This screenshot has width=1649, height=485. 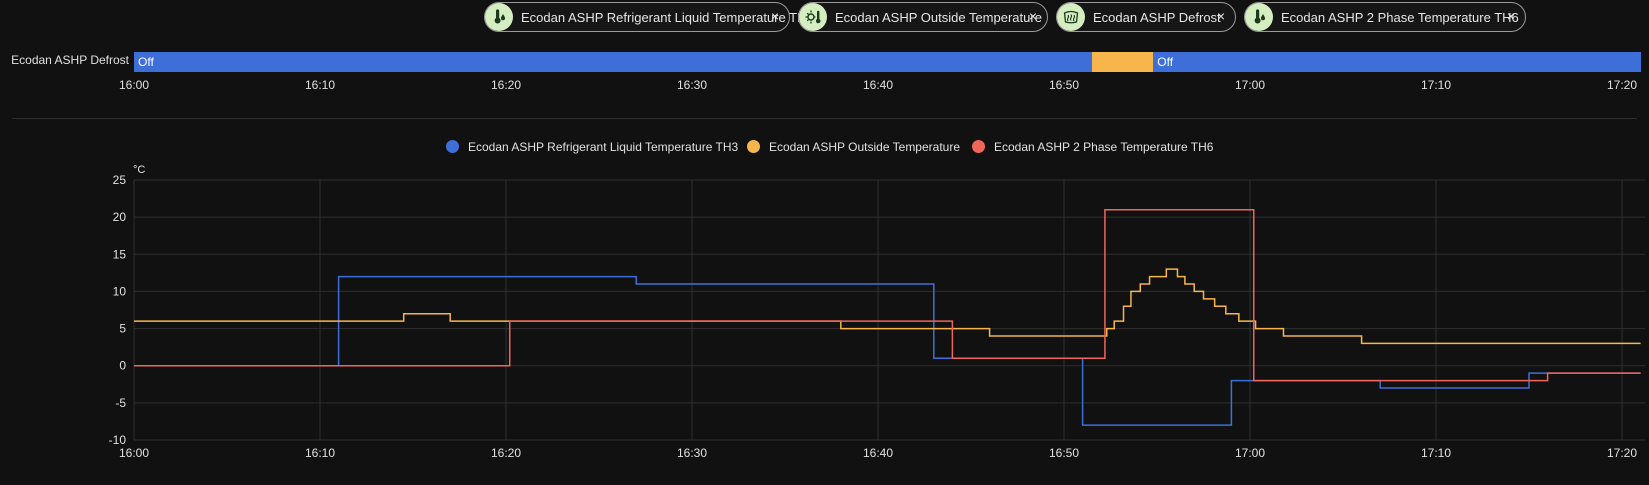 What do you see at coordinates (1400, 17) in the screenshot?
I see `chip-label: Ecodan ASHP 2 Phase Temperature TH6` at bounding box center [1400, 17].